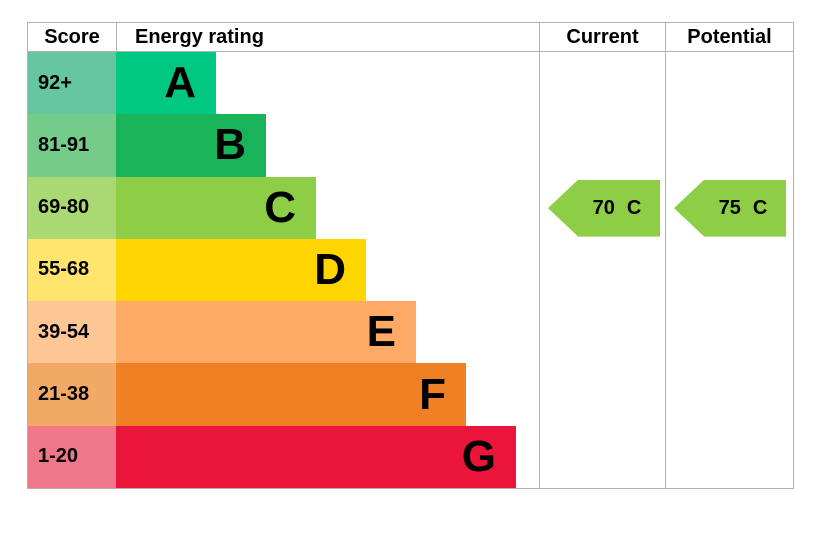  What do you see at coordinates (64, 269) in the screenshot?
I see `score-range-label: 55-68` at bounding box center [64, 269].